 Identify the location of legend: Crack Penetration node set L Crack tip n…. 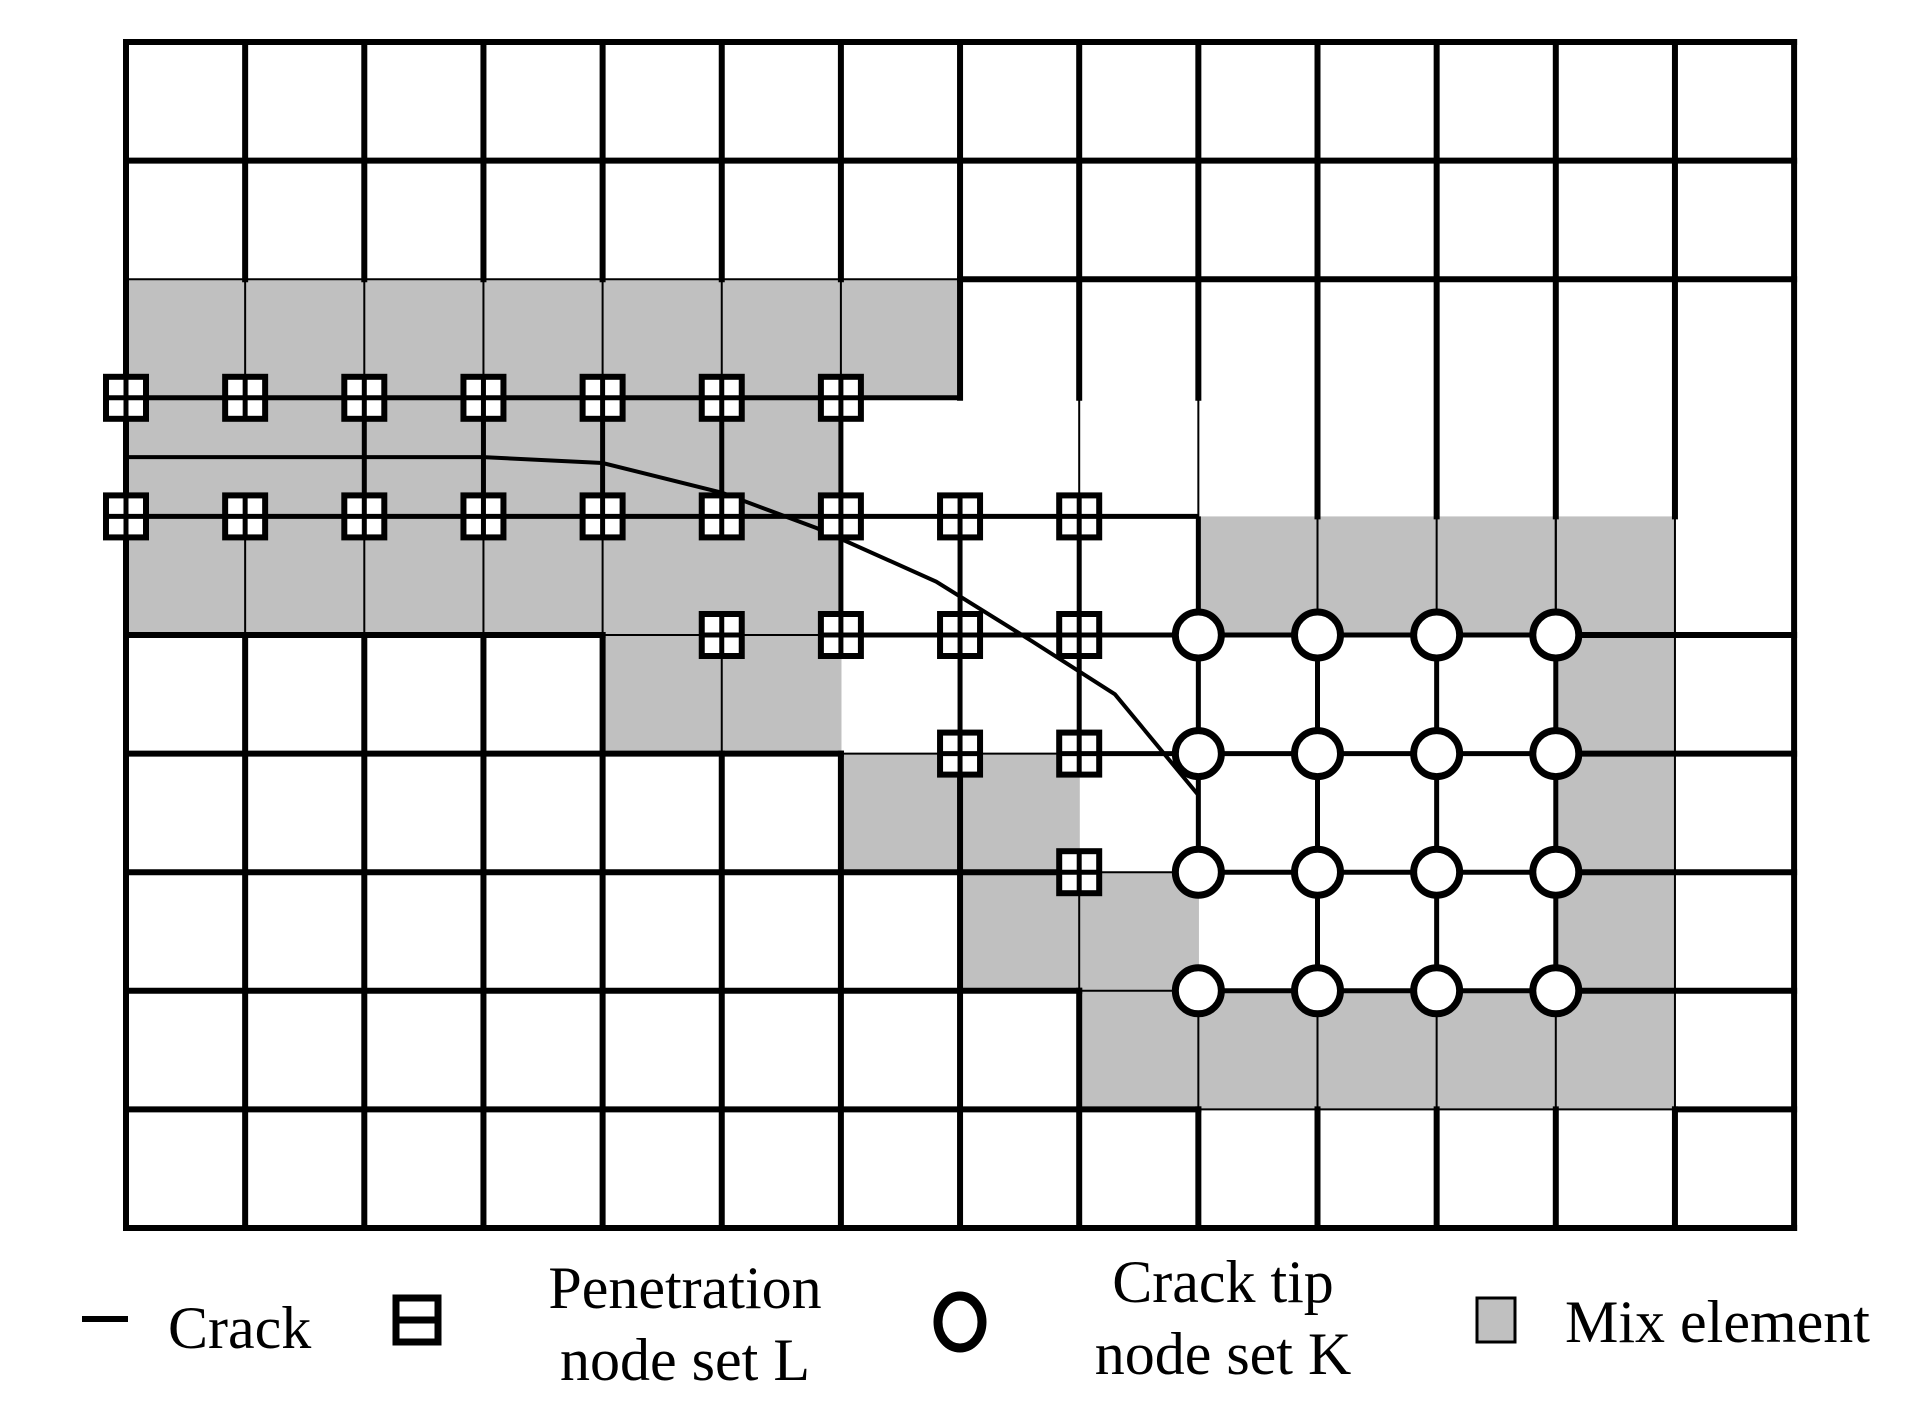
(976, 1321).